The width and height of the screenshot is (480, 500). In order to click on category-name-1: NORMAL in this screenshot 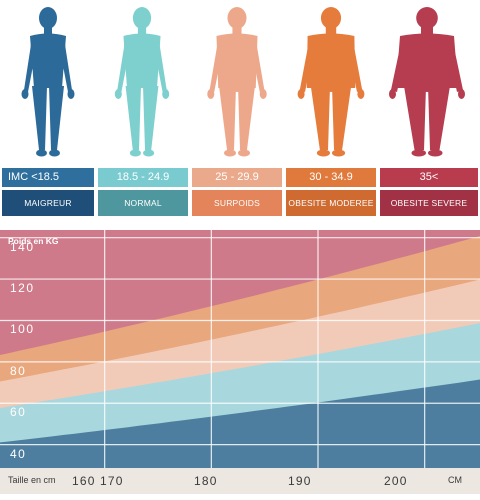, I will do `click(143, 203)`.